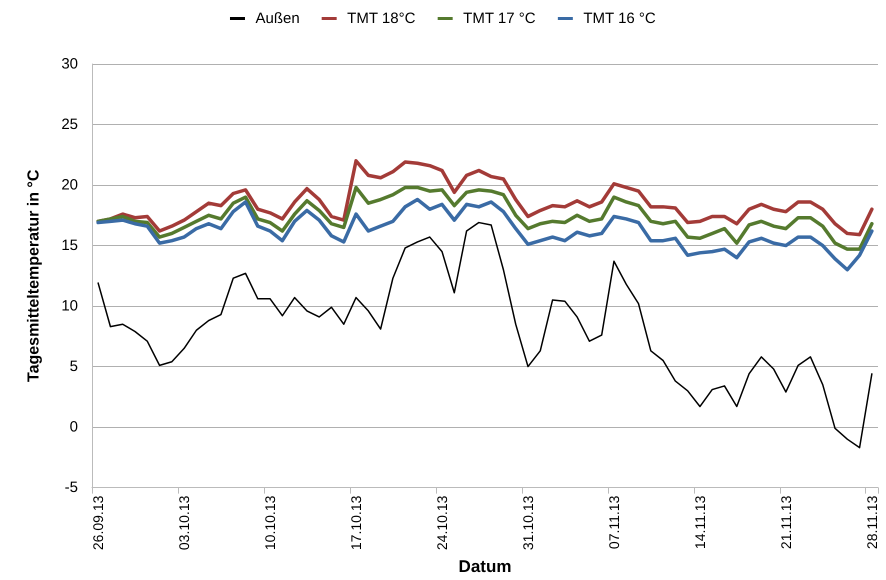 The height and width of the screenshot is (580, 886). I want to click on x-tick-label: 07.11.13, so click(614, 522).